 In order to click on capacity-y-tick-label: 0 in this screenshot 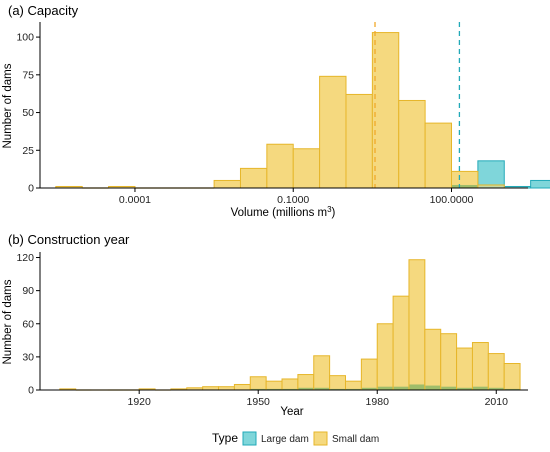, I will do `click(31, 189)`.